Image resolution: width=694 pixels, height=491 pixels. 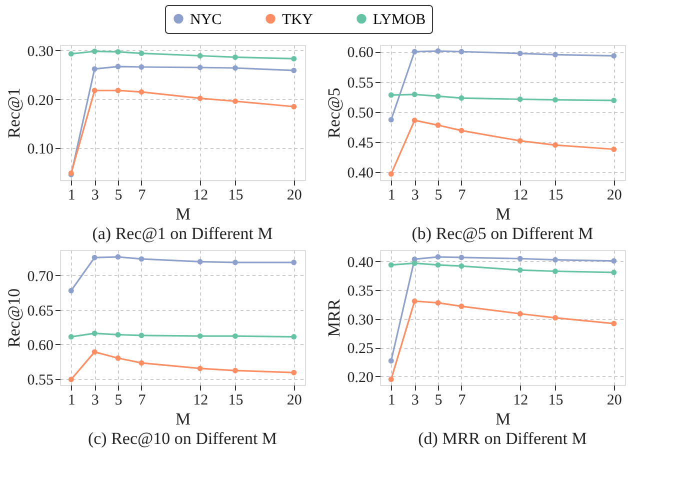 I want to click on text: (d) MRR on Different M, so click(x=502, y=438).